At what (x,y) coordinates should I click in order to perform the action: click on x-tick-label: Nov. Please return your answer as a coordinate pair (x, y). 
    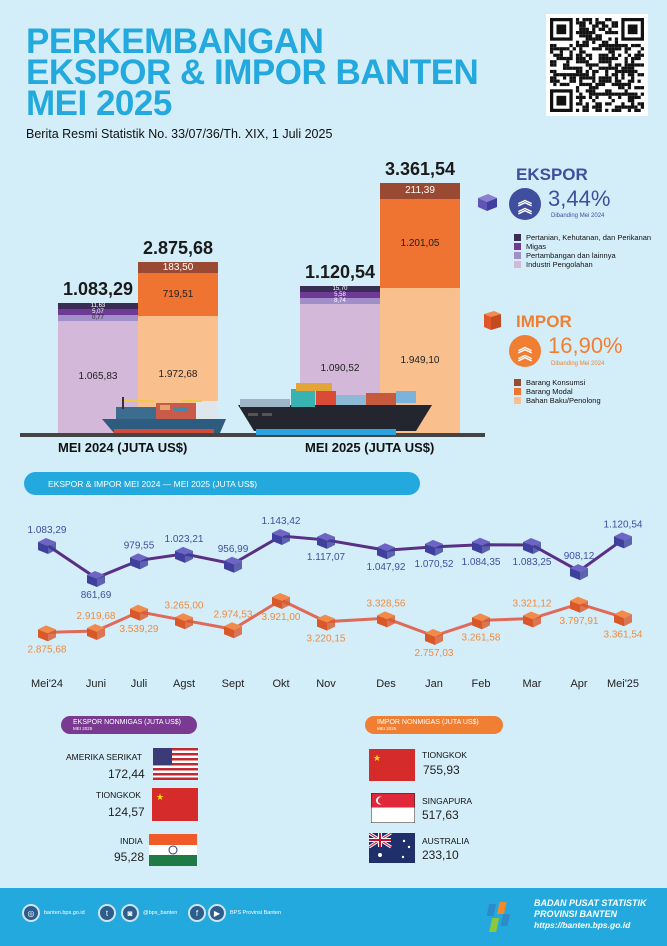
    Looking at the image, I should click on (326, 684).